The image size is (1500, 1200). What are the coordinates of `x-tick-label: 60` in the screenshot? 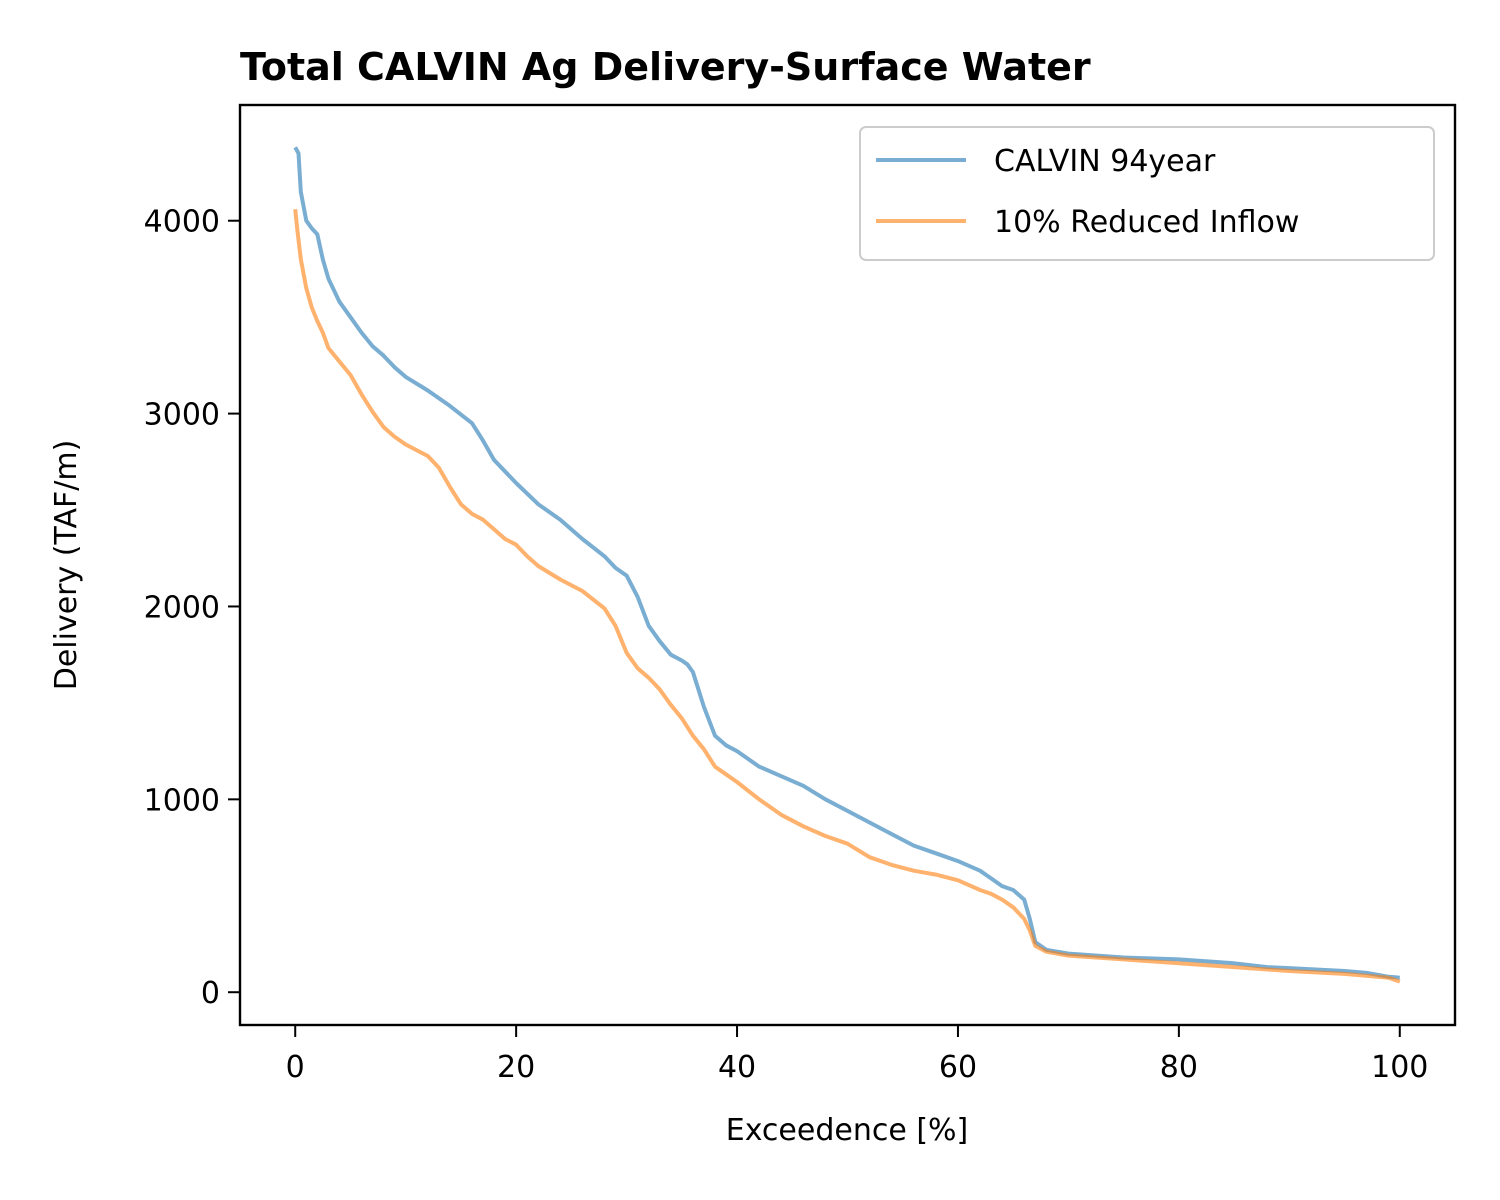 It's located at (958, 1067).